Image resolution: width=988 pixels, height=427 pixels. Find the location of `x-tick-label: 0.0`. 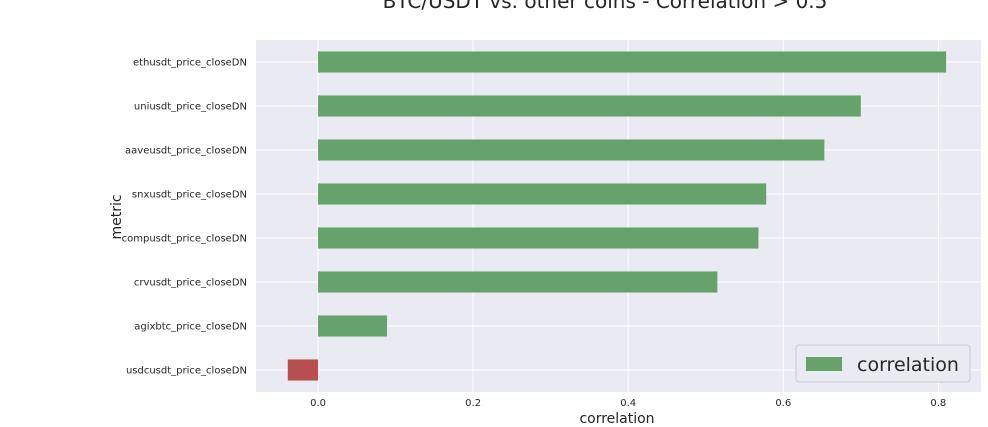

x-tick-label: 0.0 is located at coordinates (318, 403).